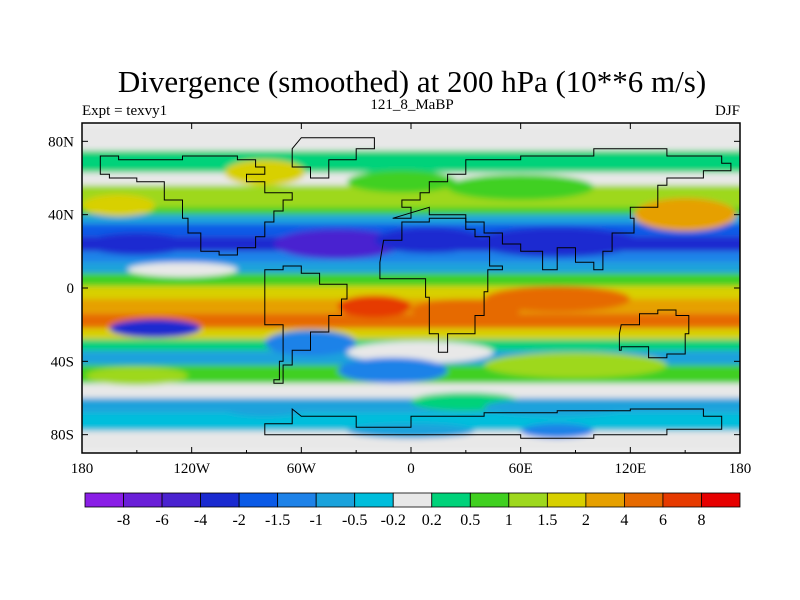  What do you see at coordinates (316, 520) in the screenshot?
I see `colorbar-label-5: -1` at bounding box center [316, 520].